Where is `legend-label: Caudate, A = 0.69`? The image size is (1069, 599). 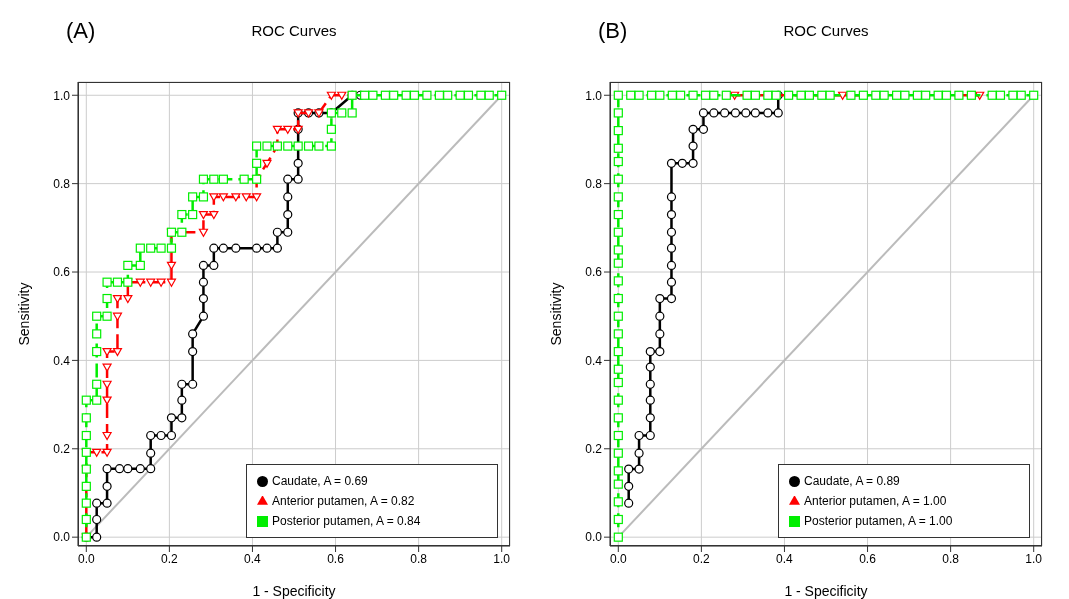 legend-label: Caudate, A = 0.69 is located at coordinates (320, 481).